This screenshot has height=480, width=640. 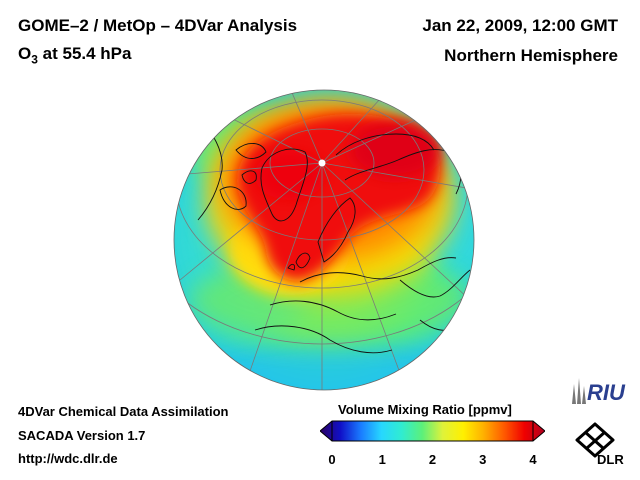 I want to click on hemisphere-label: Northern Hemisphere, so click(x=531, y=55).